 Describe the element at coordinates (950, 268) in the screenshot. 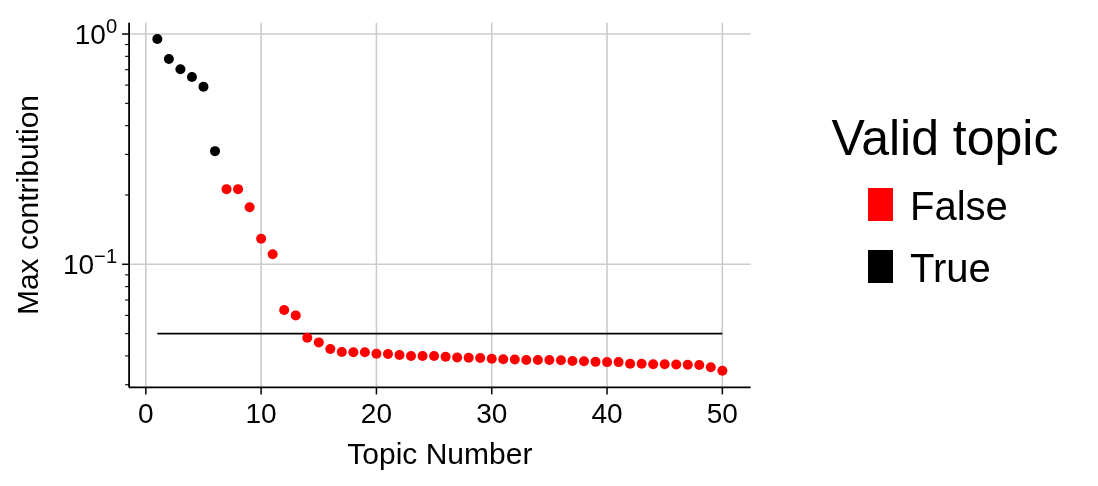

I see `legend-label: True` at that location.